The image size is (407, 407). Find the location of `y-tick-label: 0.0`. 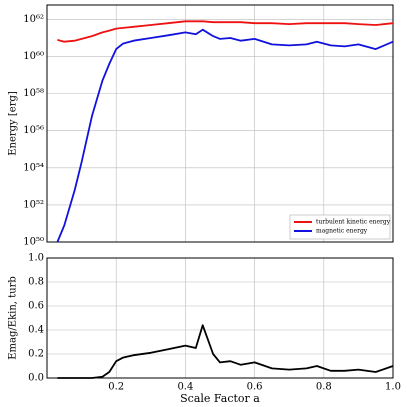

y-tick-label: 0.0 is located at coordinates (36, 378).